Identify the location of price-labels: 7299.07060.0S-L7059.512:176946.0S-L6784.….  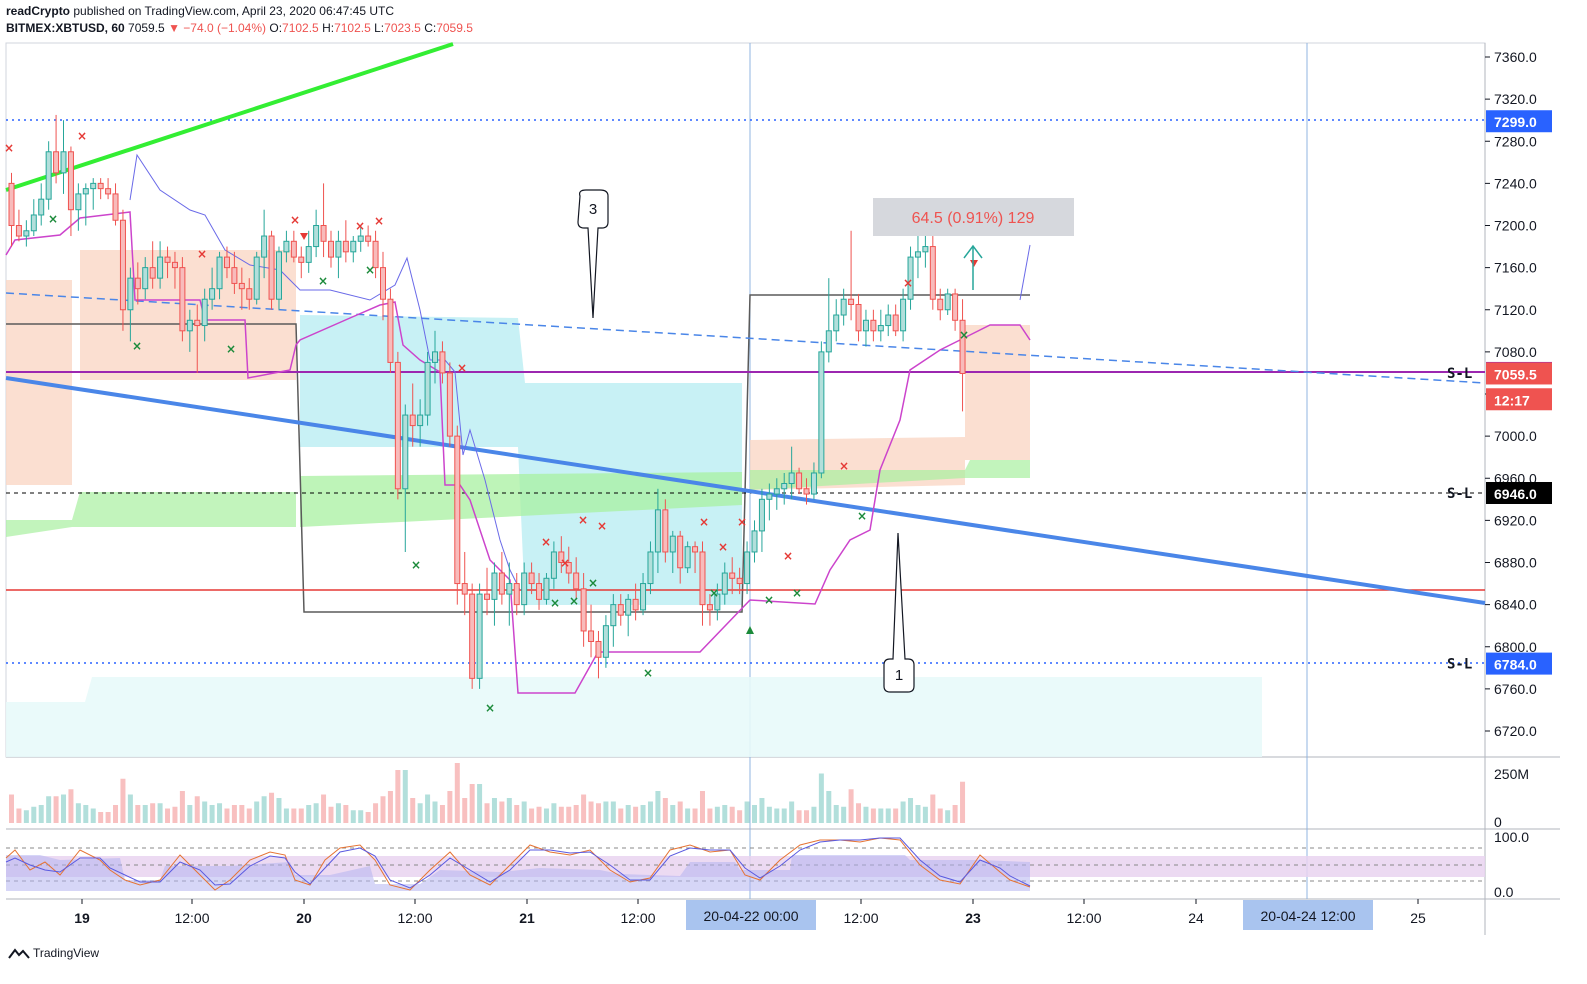
(1499, 392).